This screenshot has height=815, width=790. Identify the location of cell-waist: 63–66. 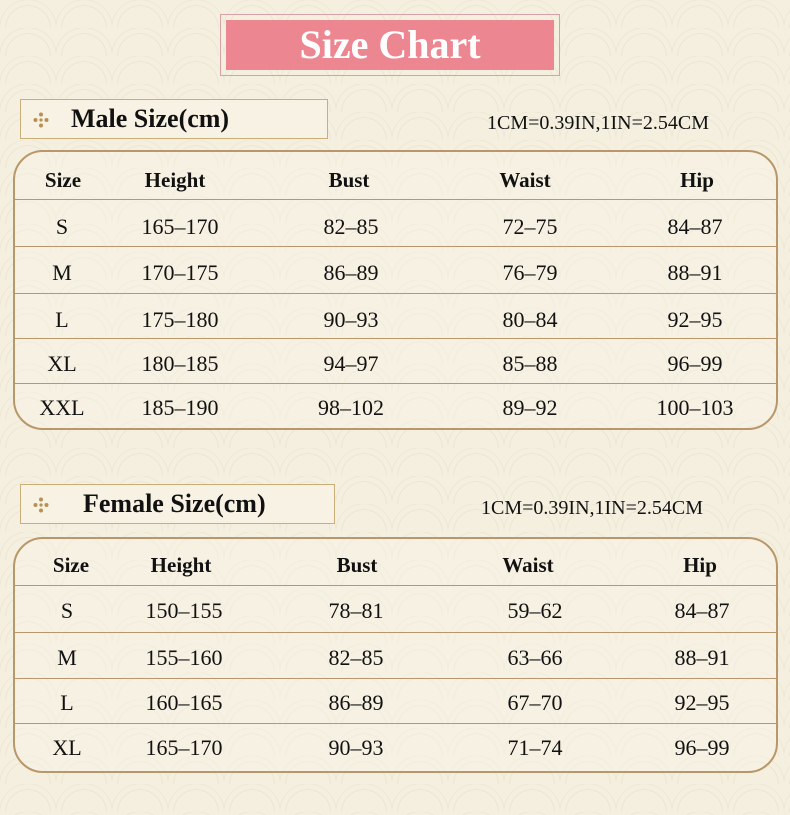
(535, 657).